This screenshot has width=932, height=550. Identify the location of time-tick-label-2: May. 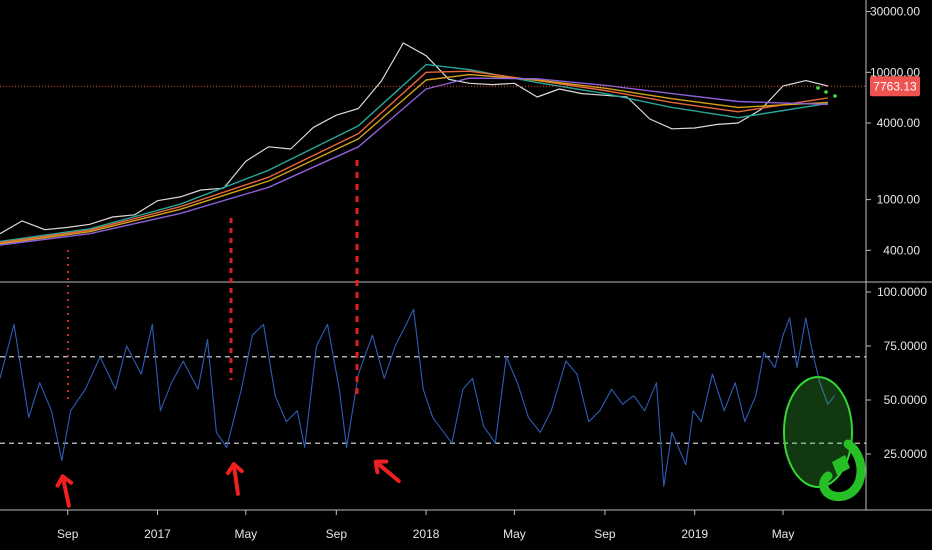
(245, 534).